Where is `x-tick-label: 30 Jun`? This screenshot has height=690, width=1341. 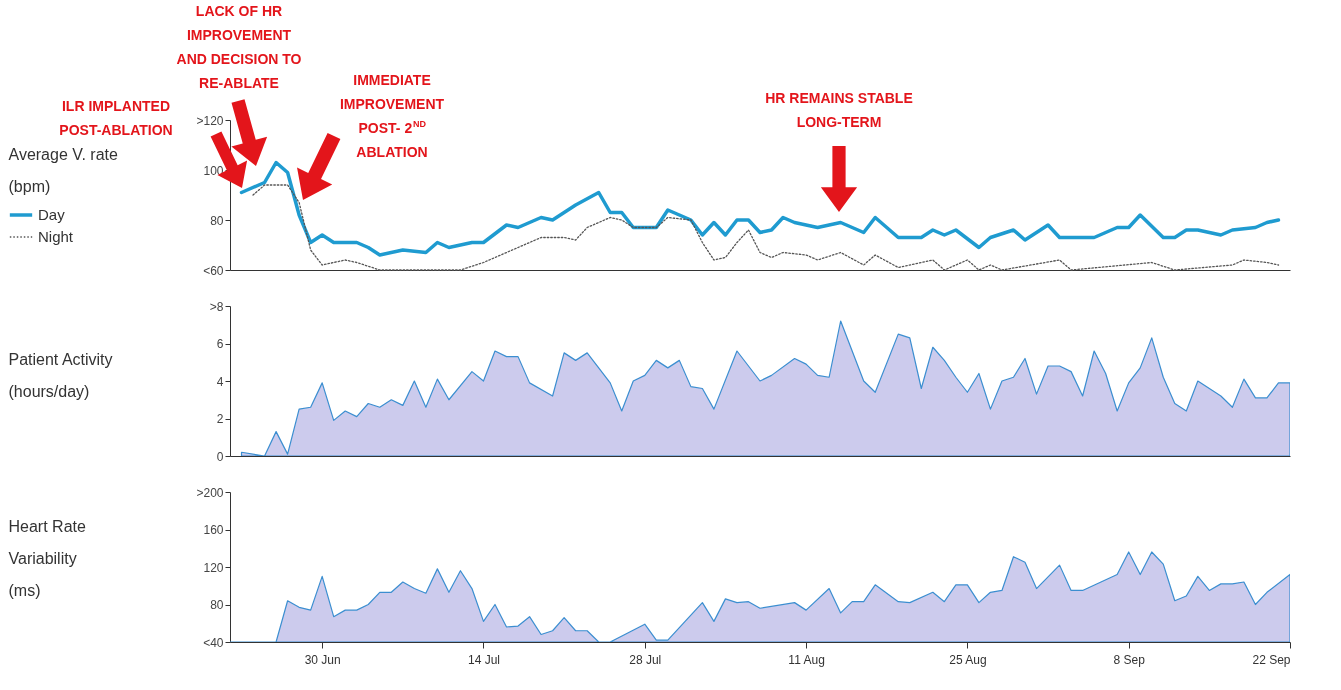
x-tick-label: 30 Jun is located at coordinates (322, 659).